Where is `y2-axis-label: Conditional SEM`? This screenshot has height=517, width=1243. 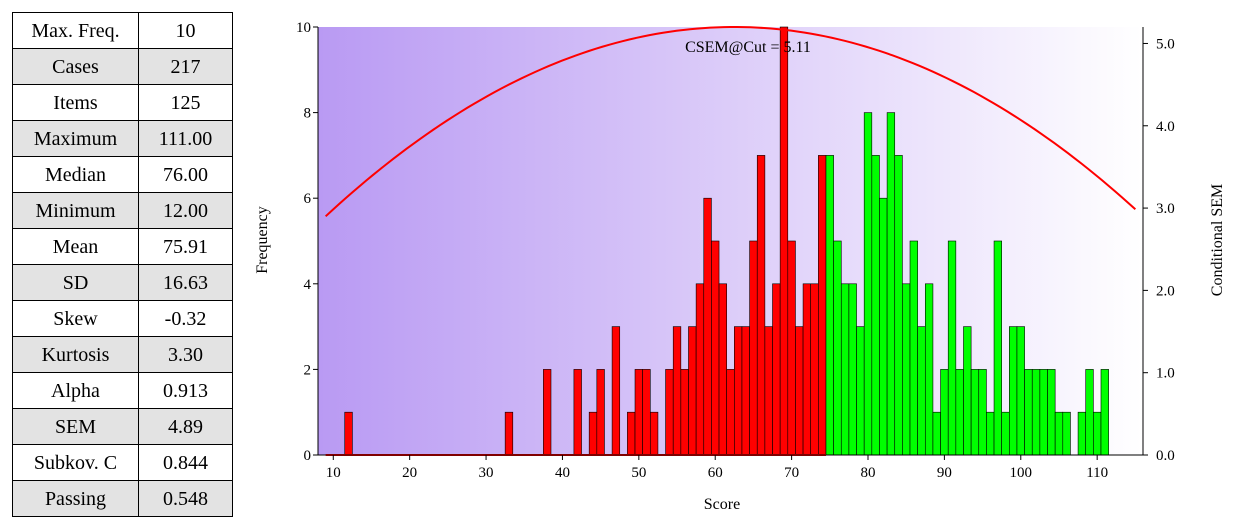
y2-axis-label: Conditional SEM is located at coordinates (1217, 240).